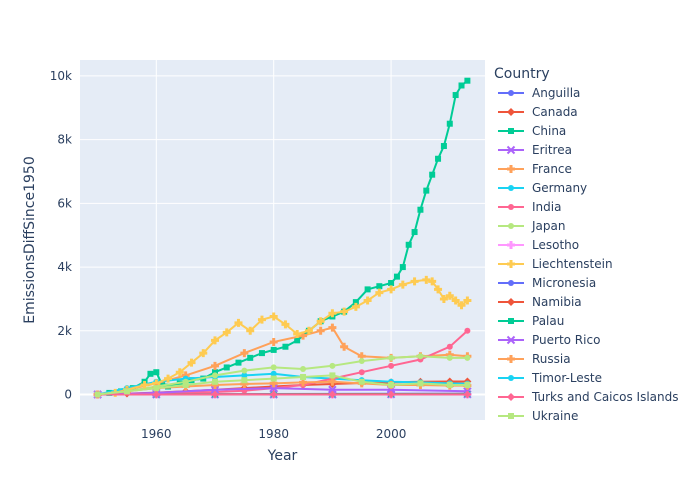 The height and width of the screenshot is (500, 700). I want to click on y-tick-label: 8k, so click(64, 140).